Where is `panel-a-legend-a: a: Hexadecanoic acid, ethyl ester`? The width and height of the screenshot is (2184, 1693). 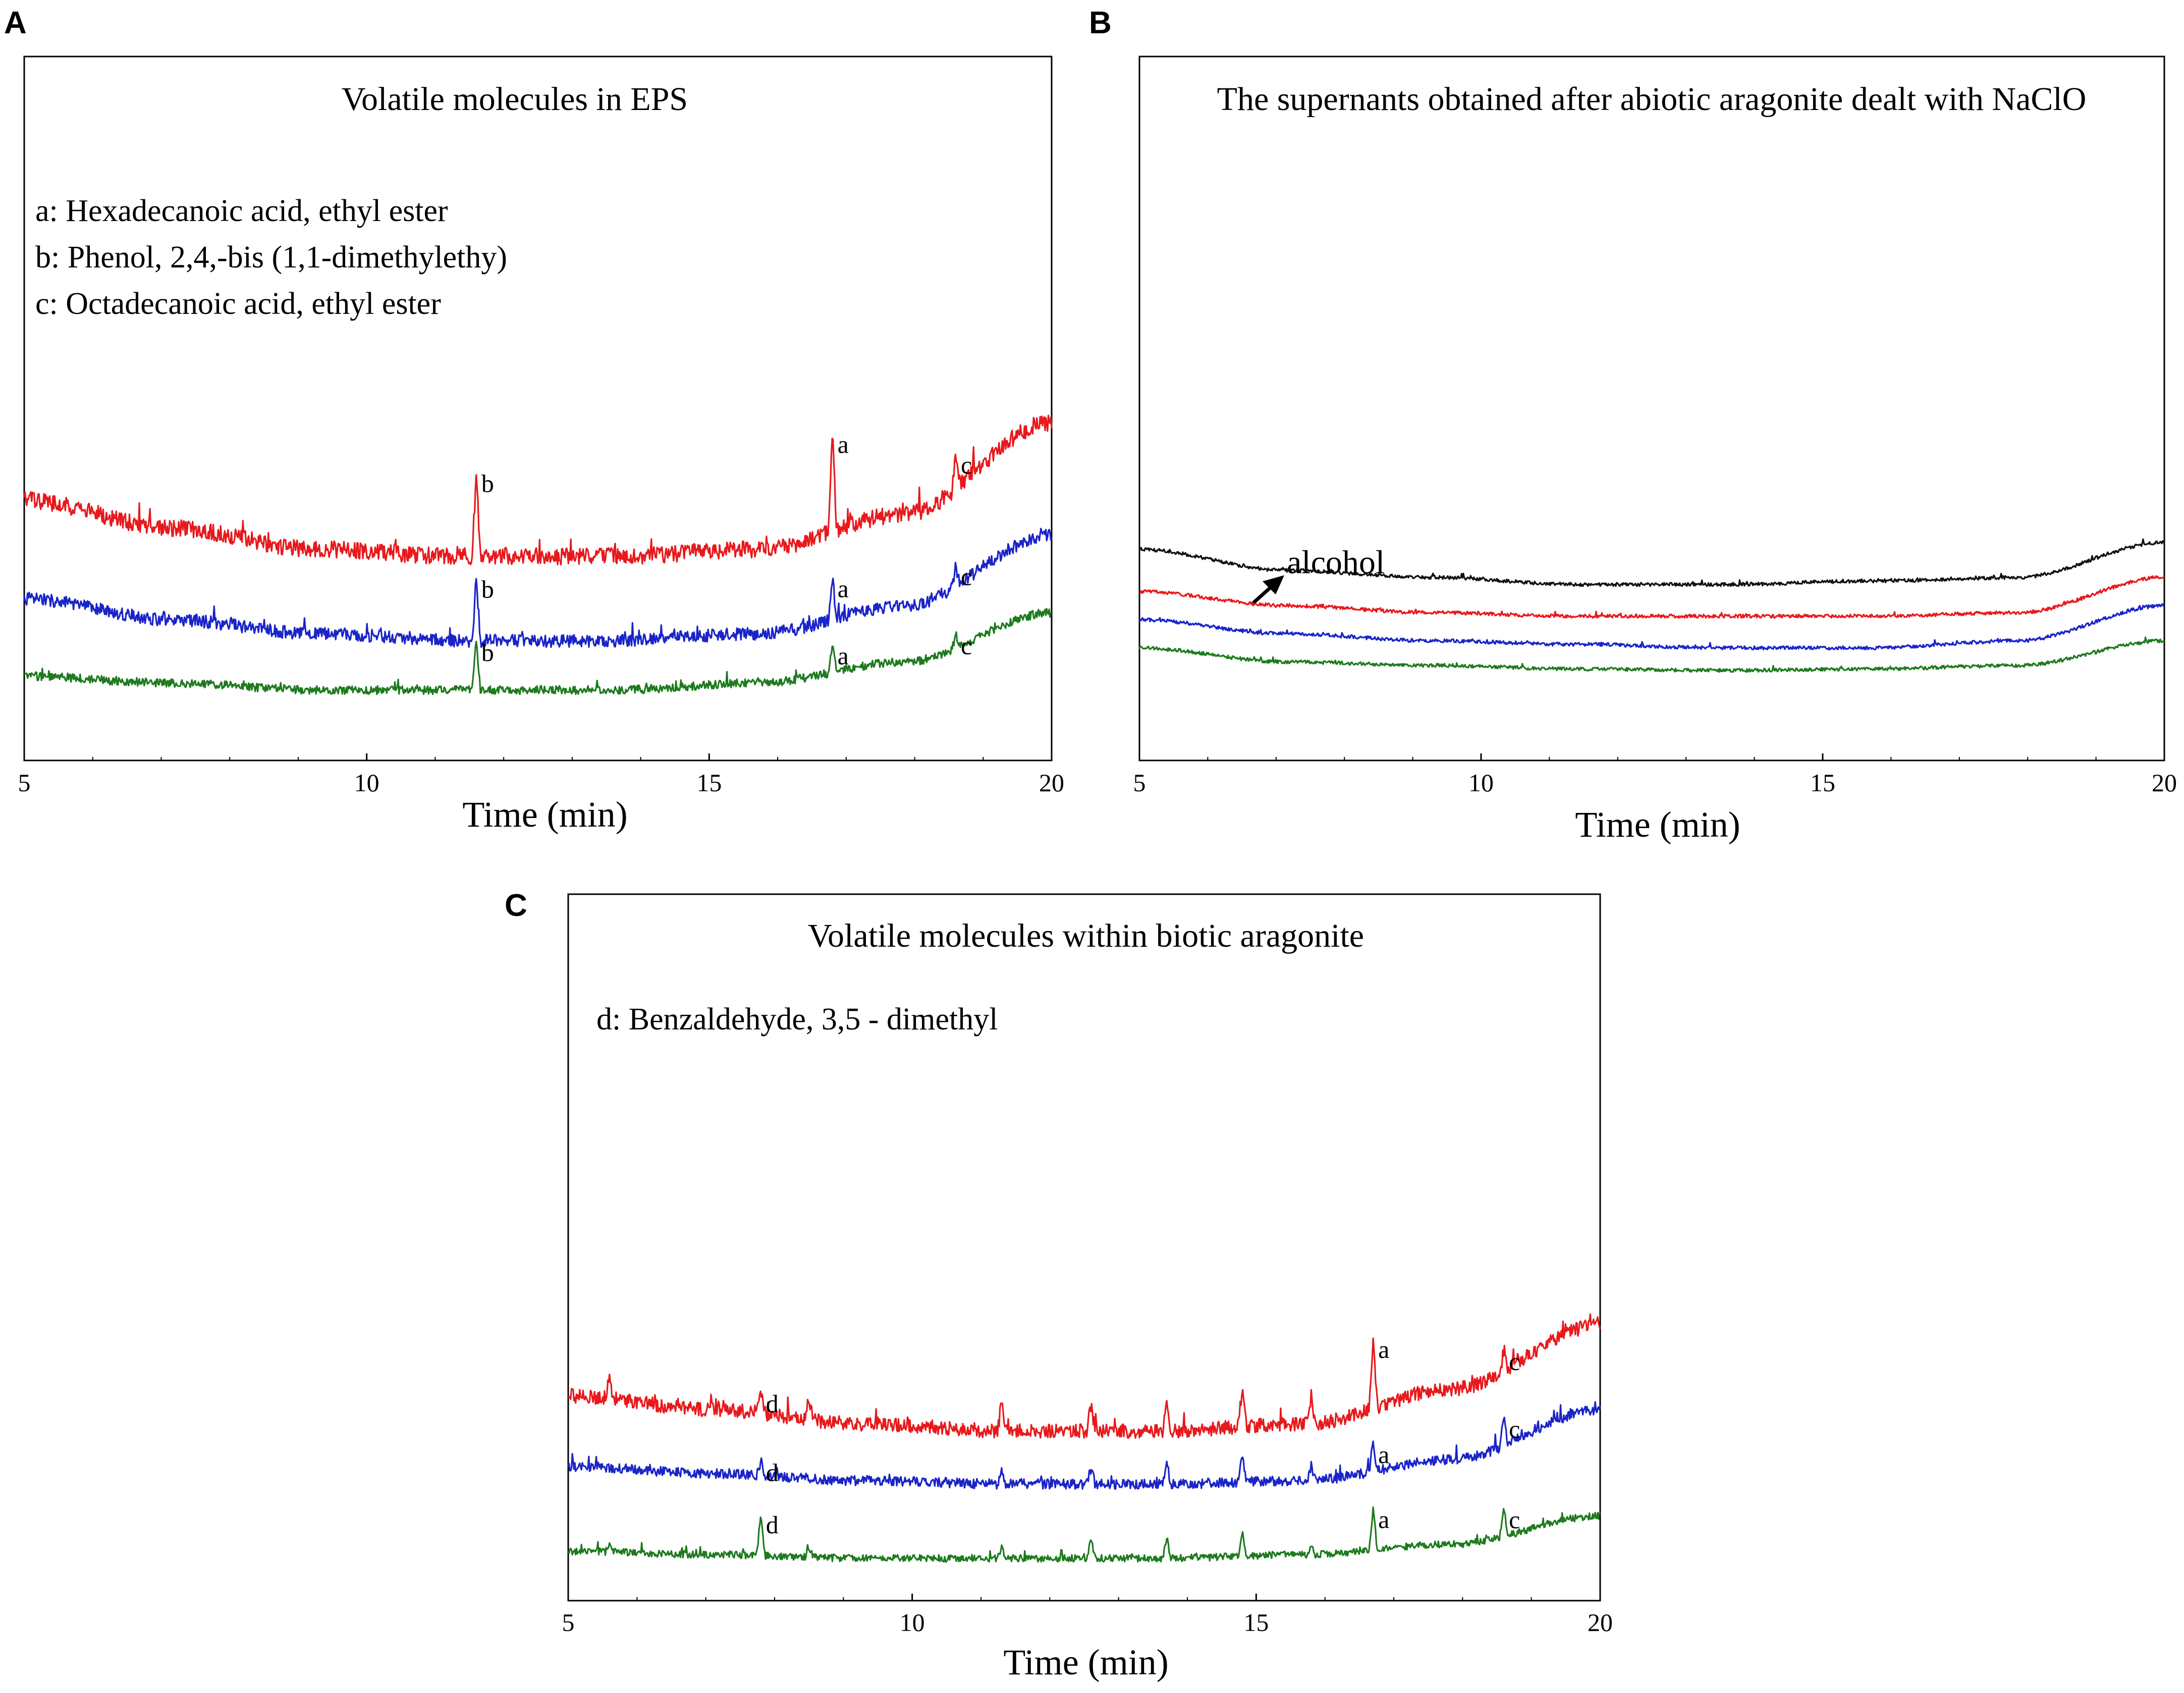
panel-a-legend-a: a: Hexadecanoic acid, ethyl ester is located at coordinates (241, 211).